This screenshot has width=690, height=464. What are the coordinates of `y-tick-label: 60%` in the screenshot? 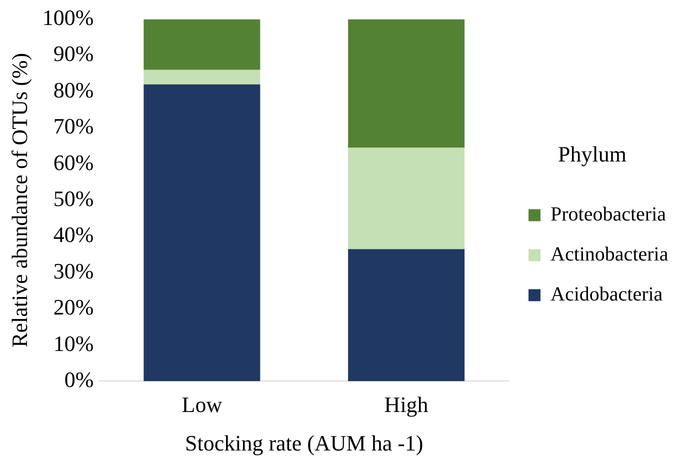 It's located at (73, 162).